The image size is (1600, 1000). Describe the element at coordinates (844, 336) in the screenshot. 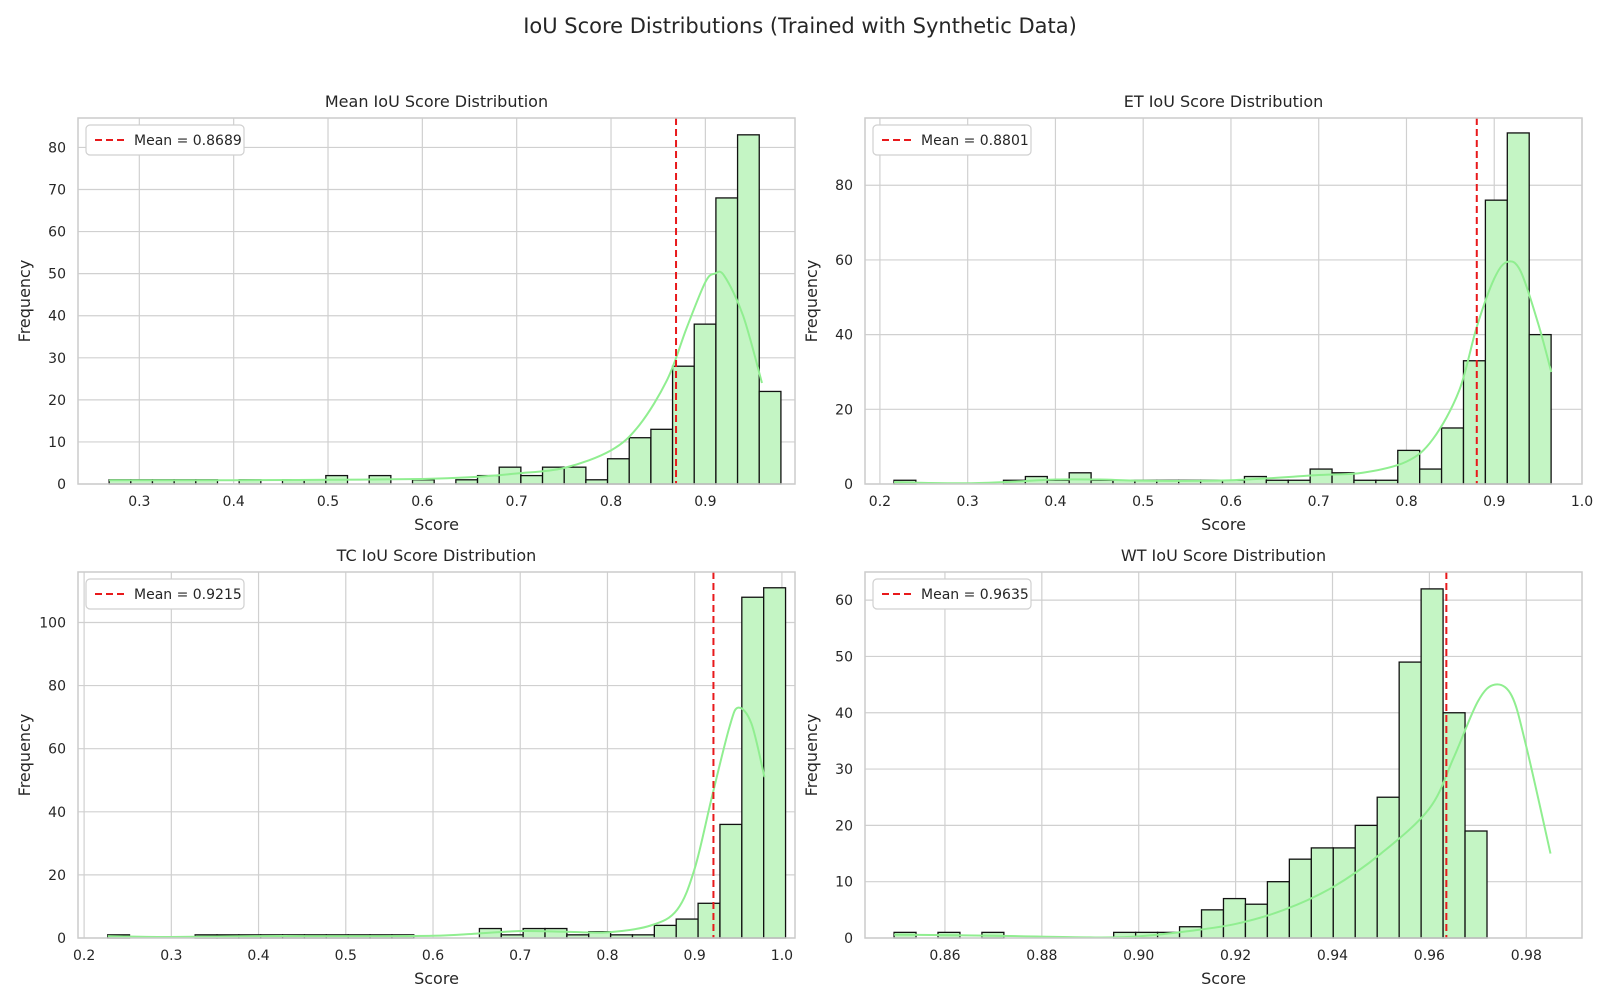

I see `et-y-tick-label: 40` at that location.